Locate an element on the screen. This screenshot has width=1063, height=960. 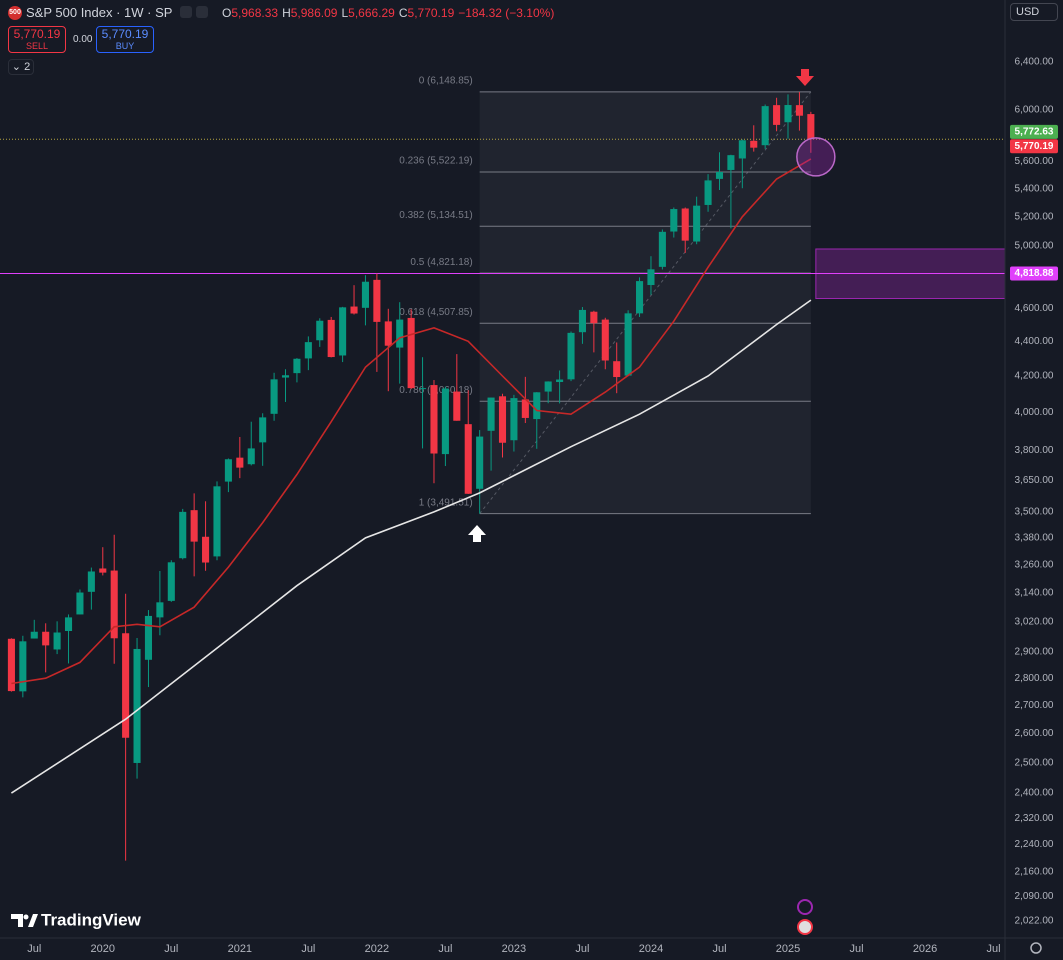
y-tick-label: 4,600.00 is located at coordinates (1034, 308).